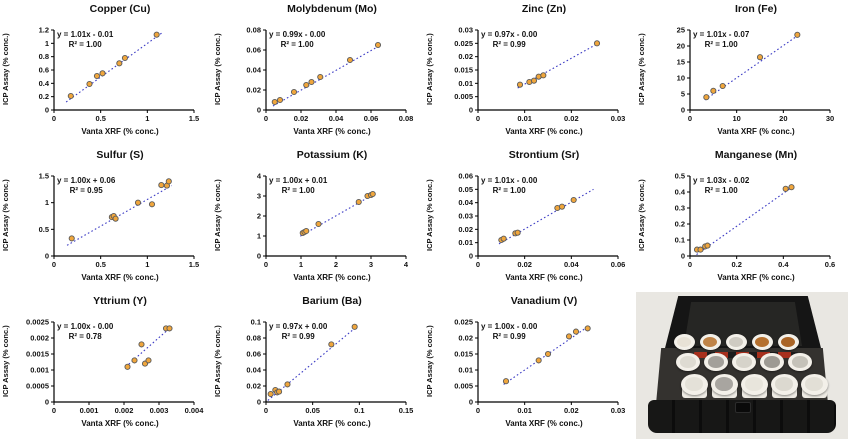 The image size is (848, 439). What do you see at coordinates (544, 155) in the screenshot?
I see `chart-title: Strontium (Sr)` at bounding box center [544, 155].